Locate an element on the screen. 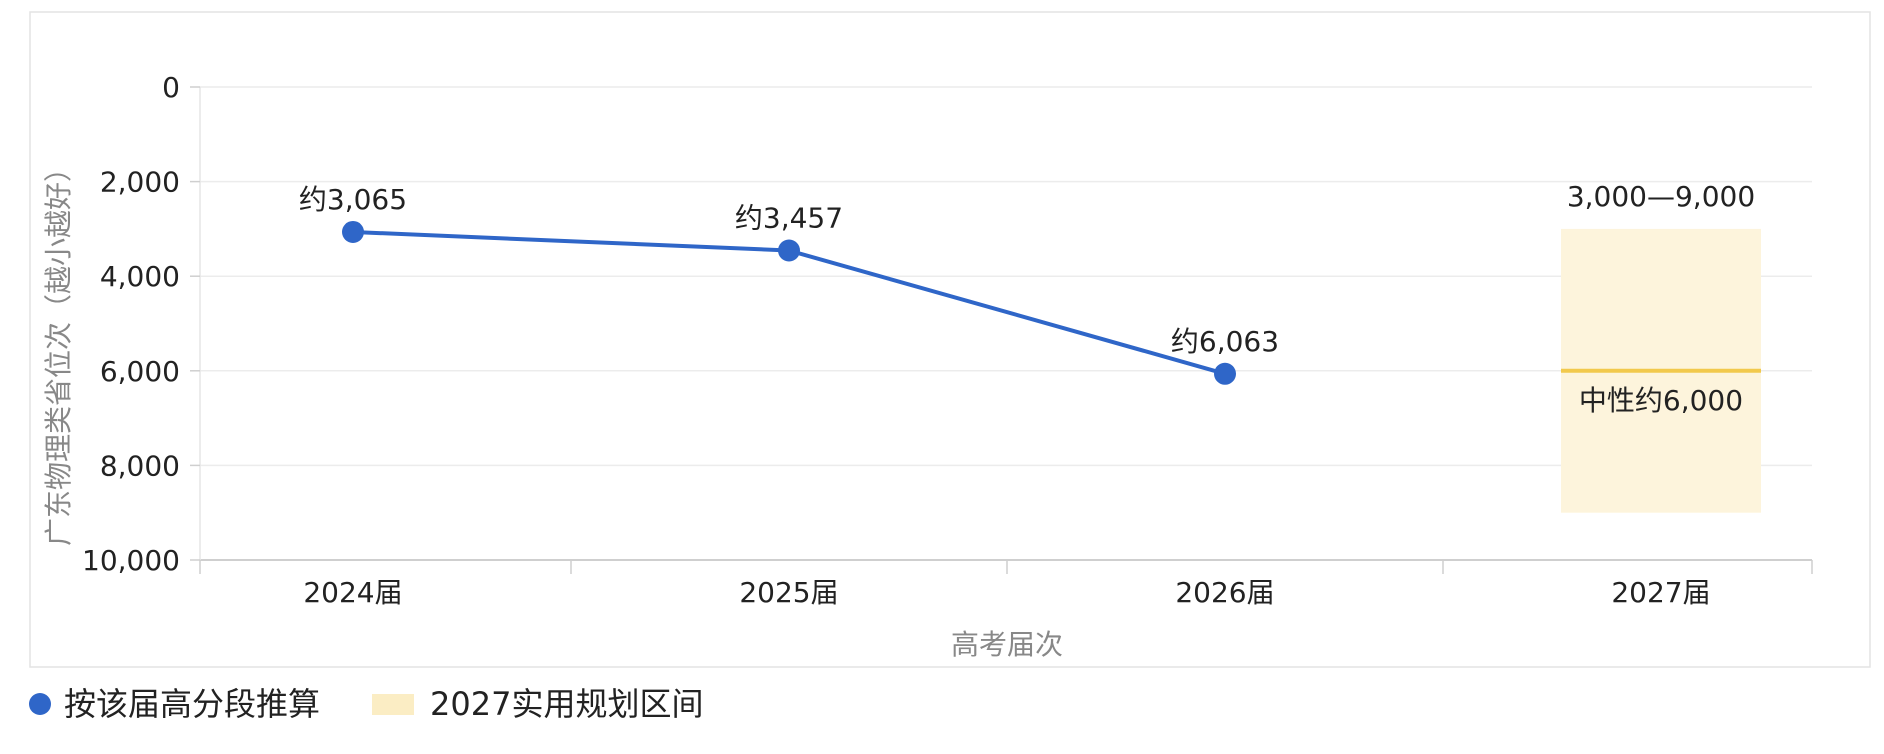  range-label: 3,000—9,000 is located at coordinates (1661, 196).